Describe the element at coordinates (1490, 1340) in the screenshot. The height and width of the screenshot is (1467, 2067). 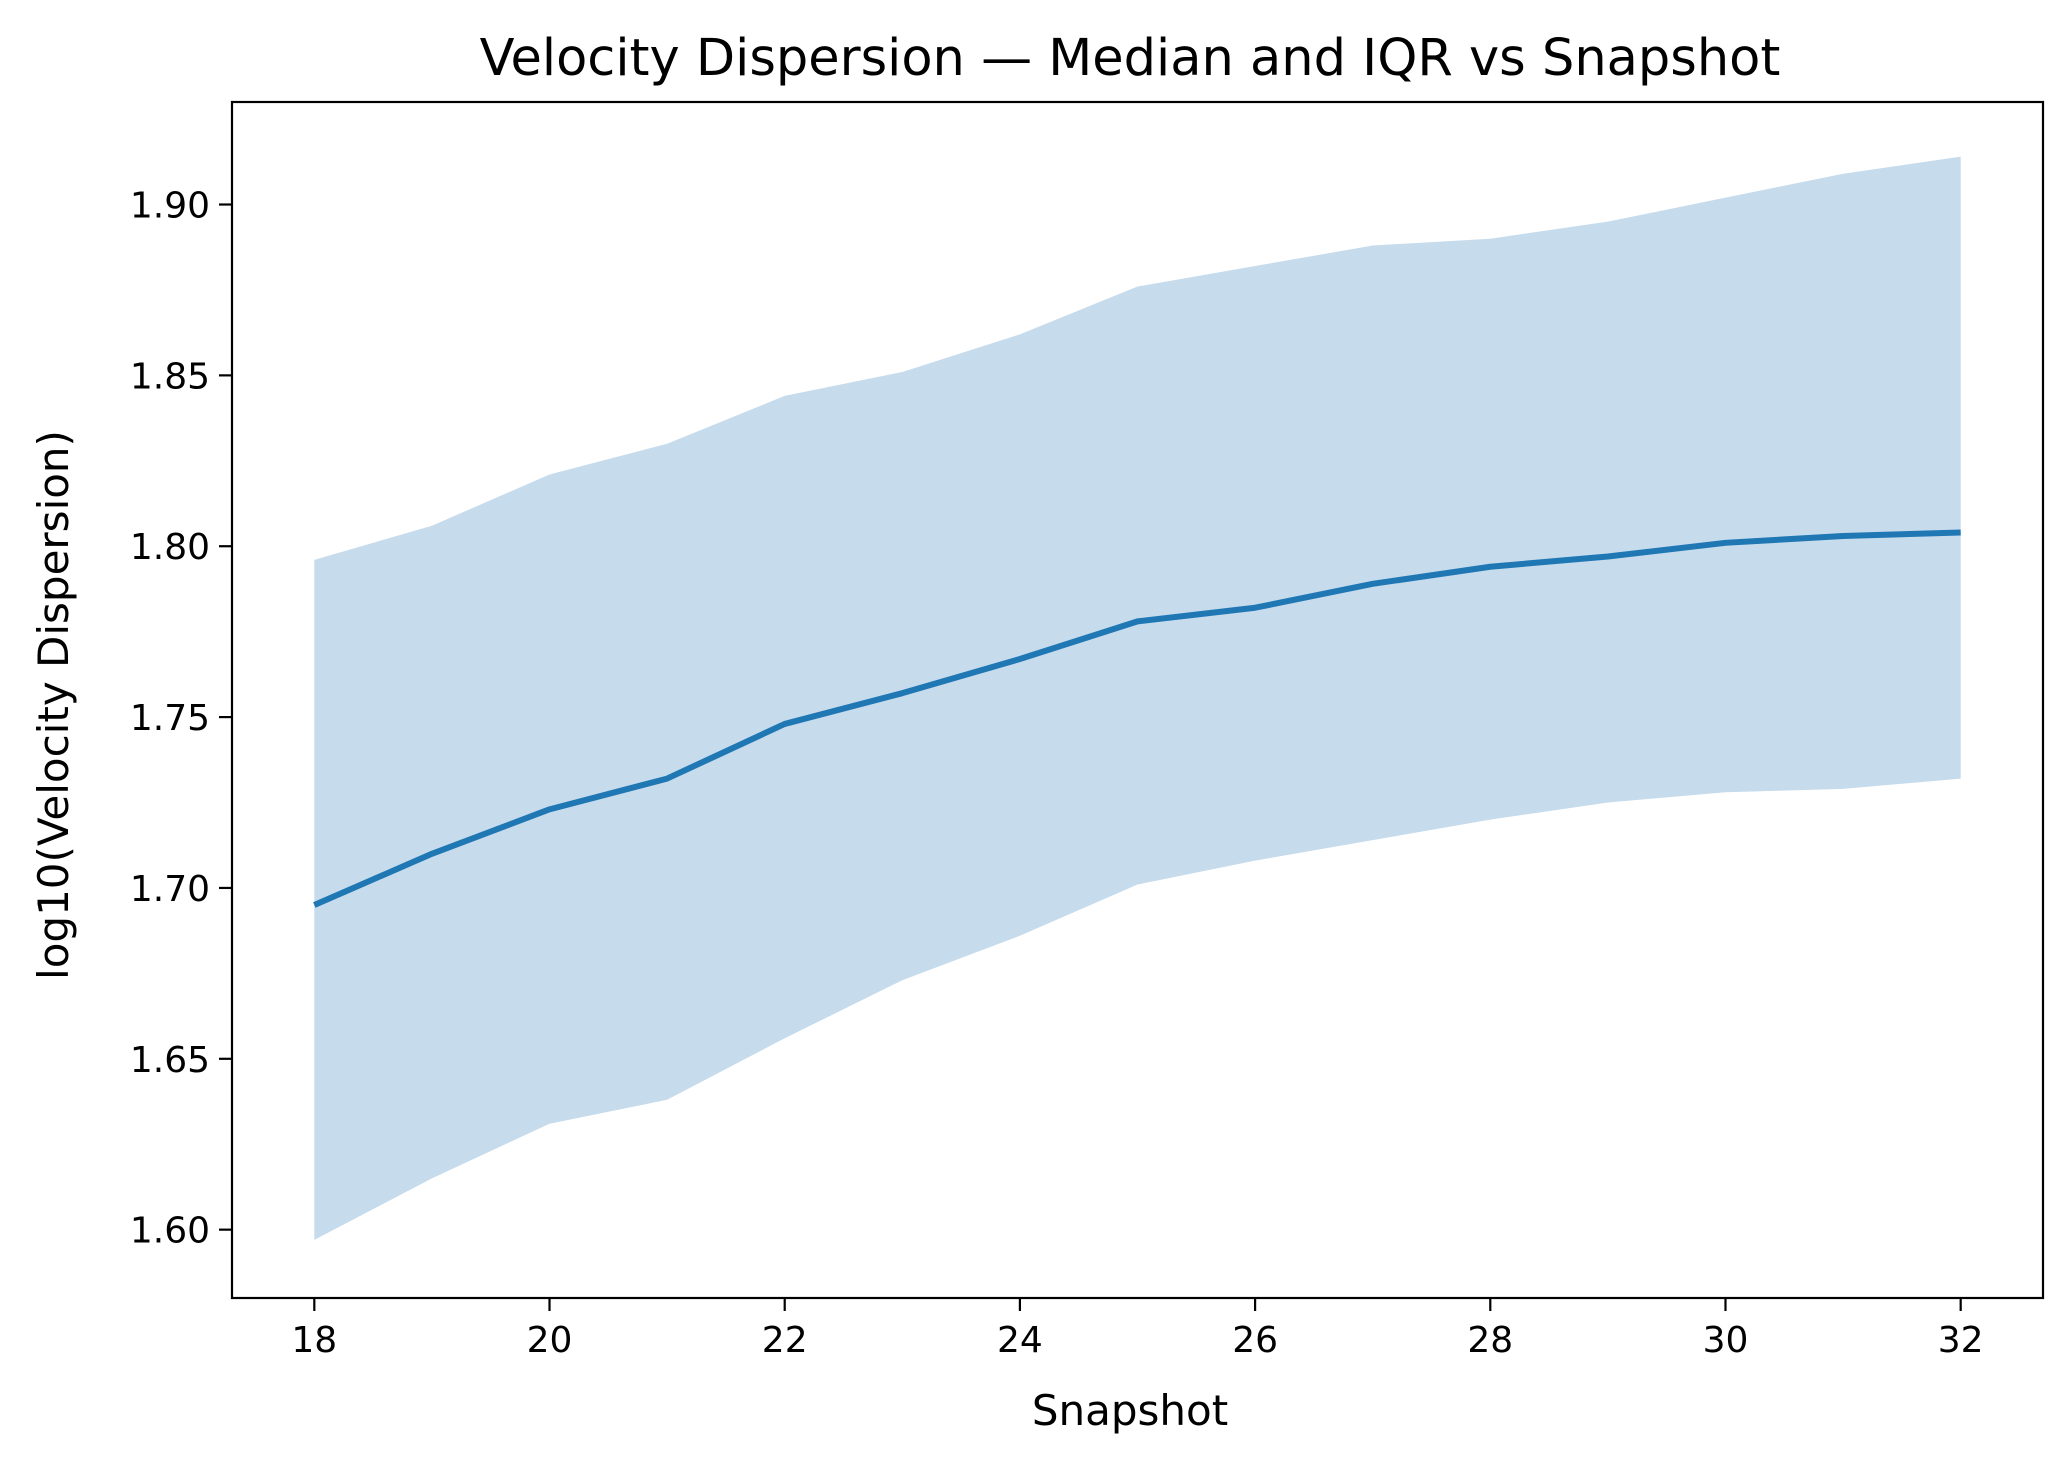
I see `x-tick-label: 28` at that location.